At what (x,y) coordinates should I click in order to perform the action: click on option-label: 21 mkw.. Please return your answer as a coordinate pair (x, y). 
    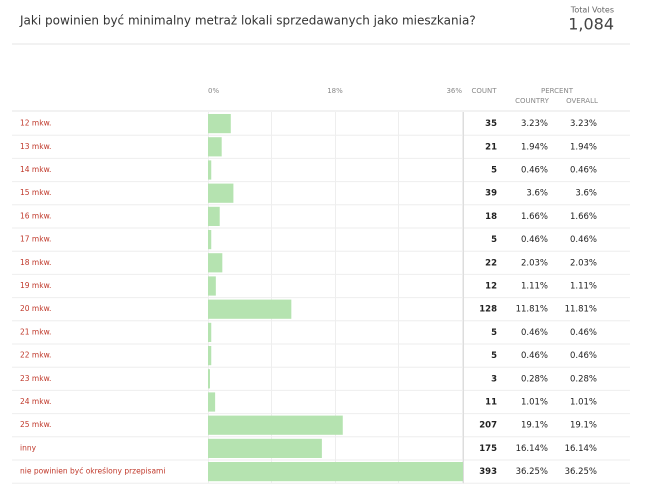
    Looking at the image, I should click on (35, 331).